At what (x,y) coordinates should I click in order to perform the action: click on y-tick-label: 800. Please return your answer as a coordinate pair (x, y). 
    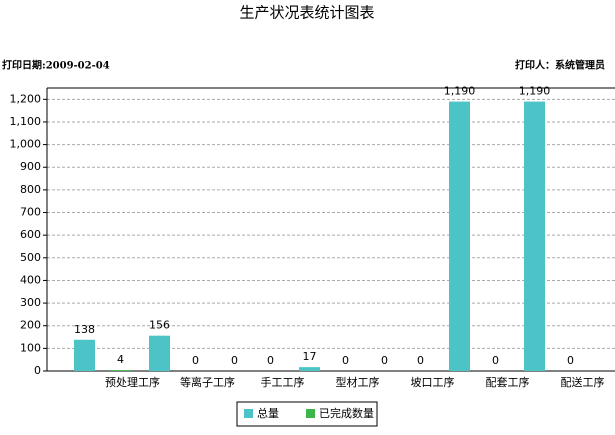
    Looking at the image, I should click on (30, 189).